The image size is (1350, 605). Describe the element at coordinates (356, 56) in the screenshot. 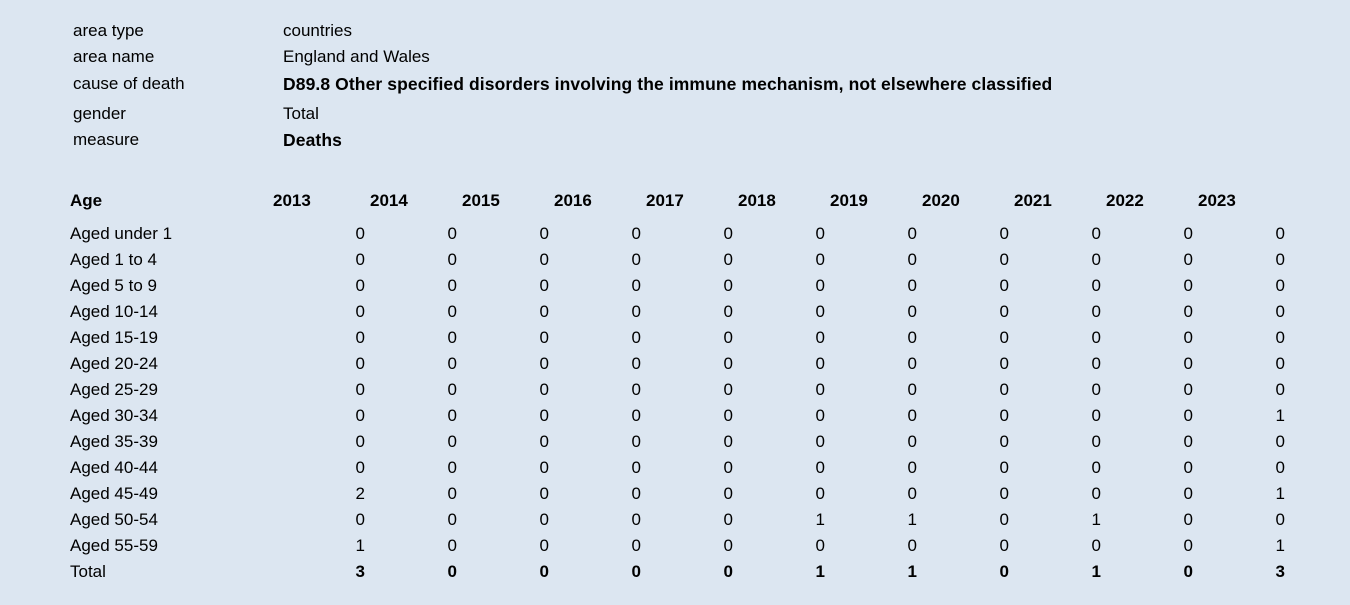

I see `meta-value: England and Wales` at that location.